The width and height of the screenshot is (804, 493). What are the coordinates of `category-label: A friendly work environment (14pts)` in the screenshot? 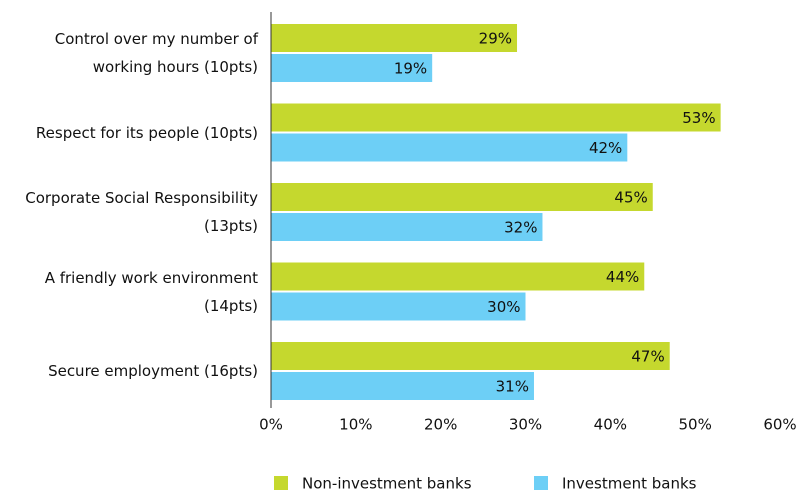 It's located at (151, 291).